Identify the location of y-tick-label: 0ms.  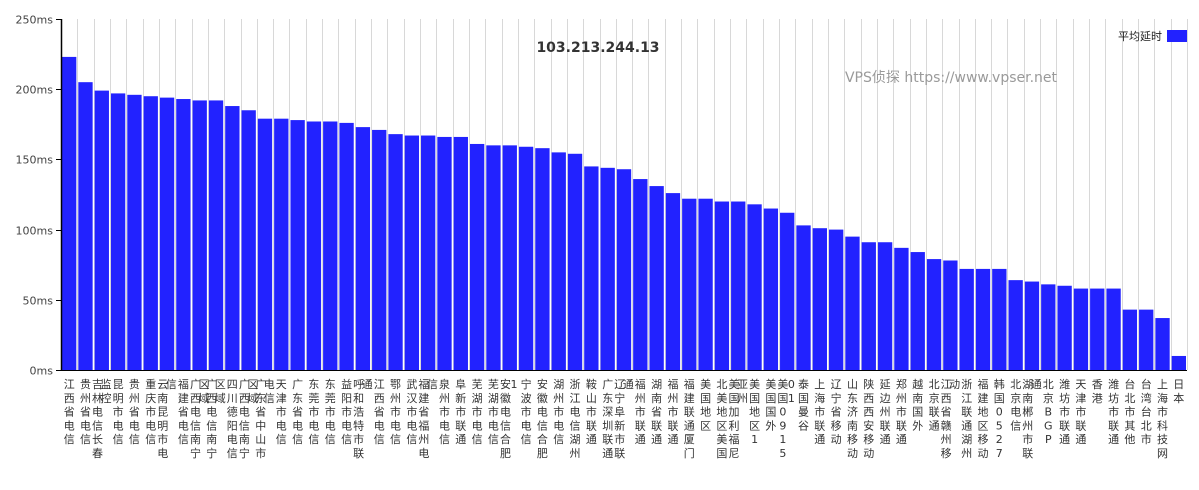
(42, 371).